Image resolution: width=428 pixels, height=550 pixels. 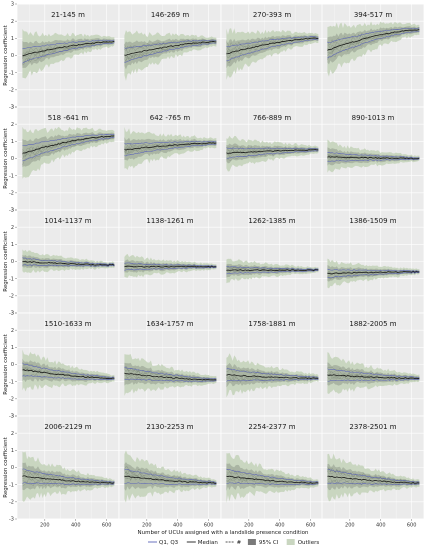 What do you see at coordinates (67, 221) in the screenshot?
I see `panel-title: 1014-1137 m` at bounding box center [67, 221].